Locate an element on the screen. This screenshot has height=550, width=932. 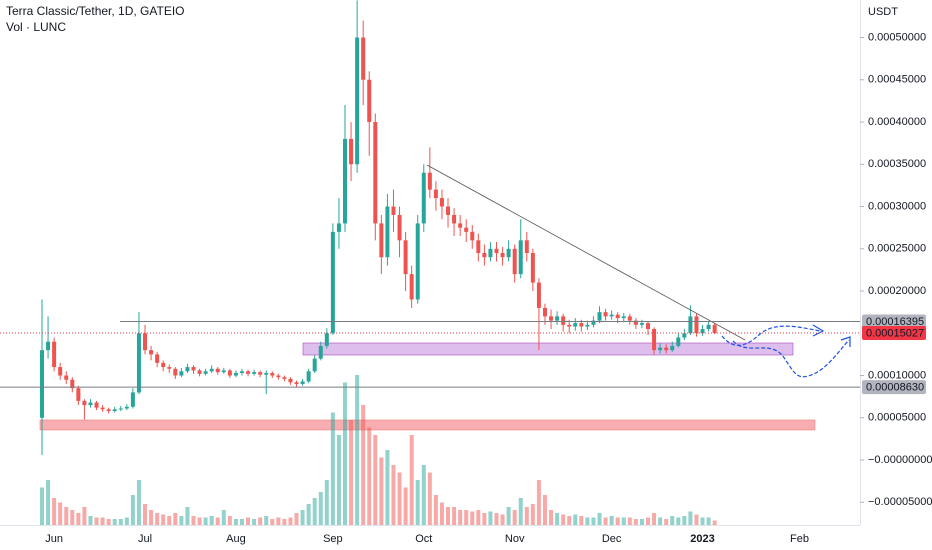
x-tick-label: Feb is located at coordinates (799, 539).